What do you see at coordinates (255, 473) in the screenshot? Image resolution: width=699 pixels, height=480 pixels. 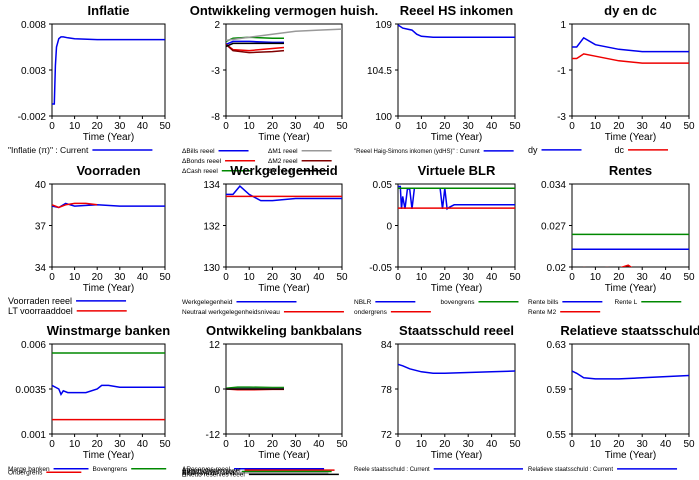 I see `legend-item: ΔBankwaldo reeel` at bounding box center [255, 473].